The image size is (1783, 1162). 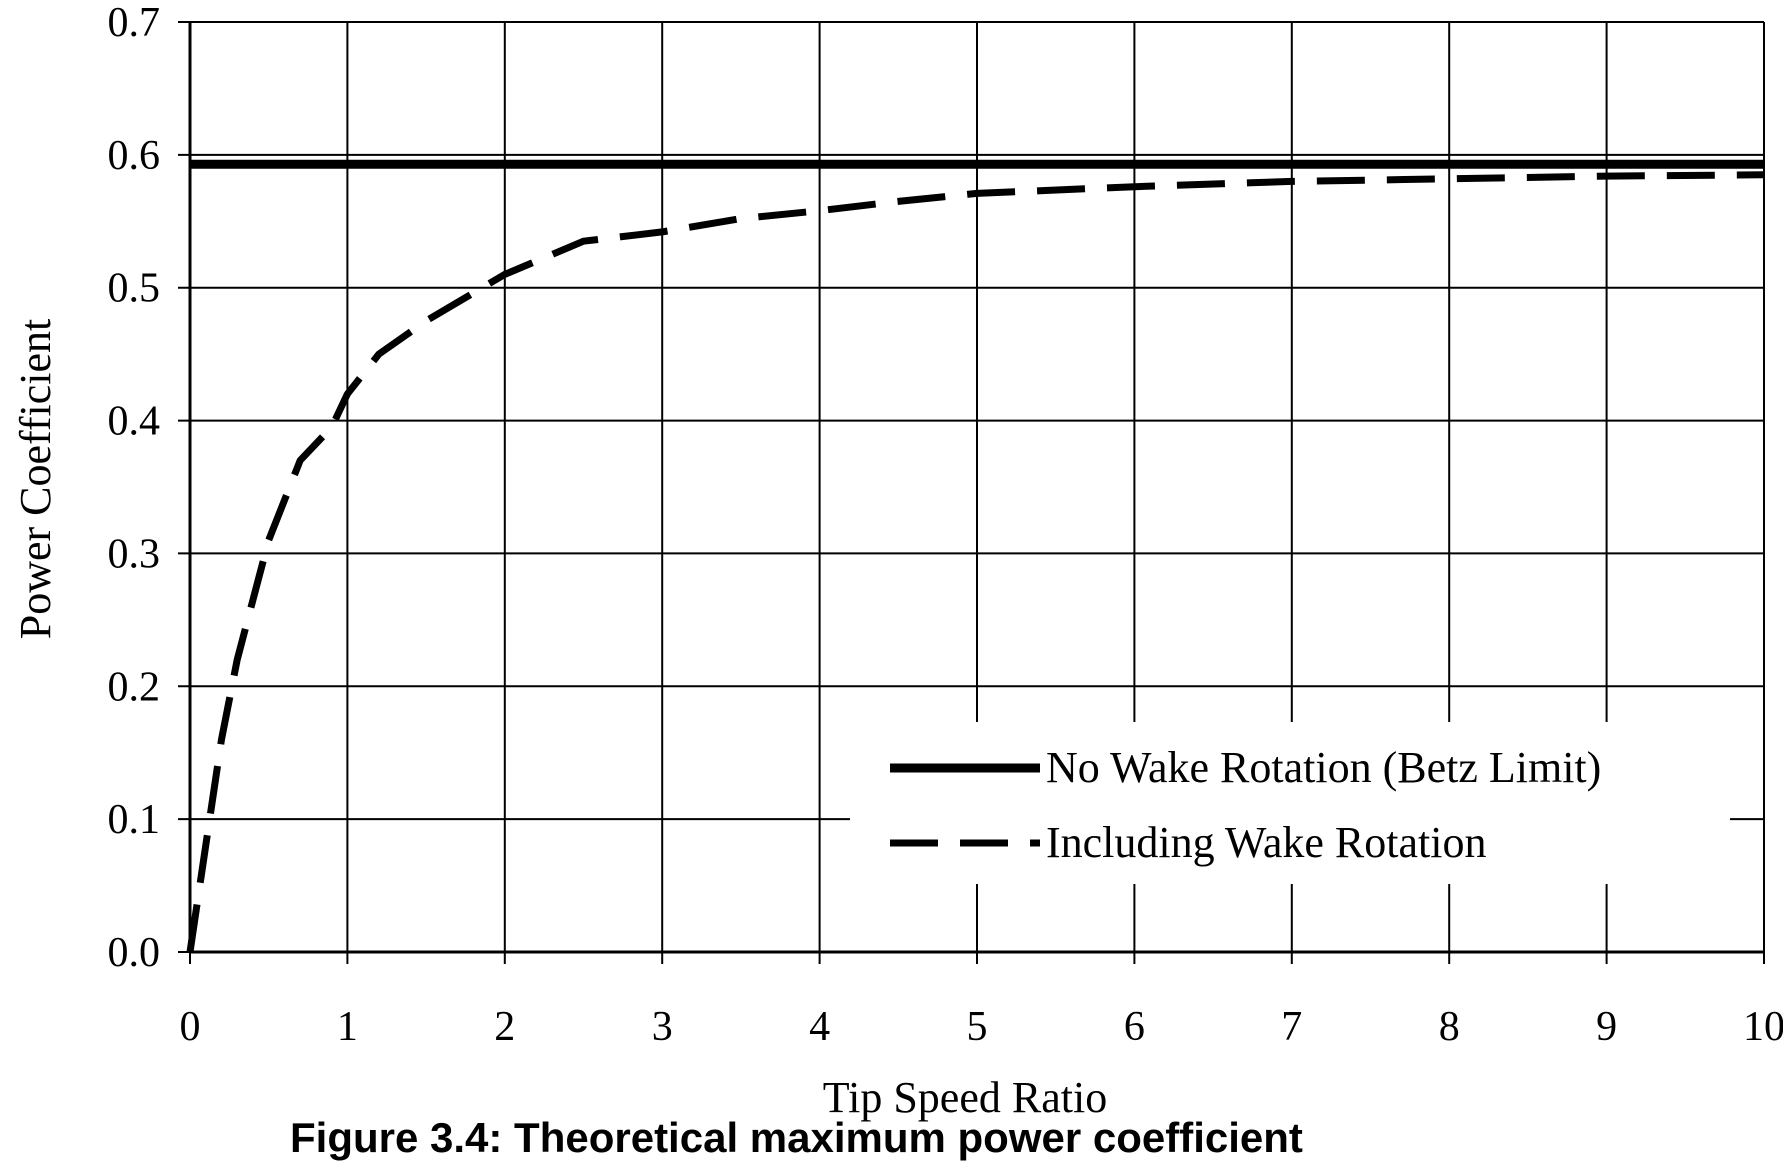 I want to click on y-tick-label: 0.5, so click(x=134, y=289).